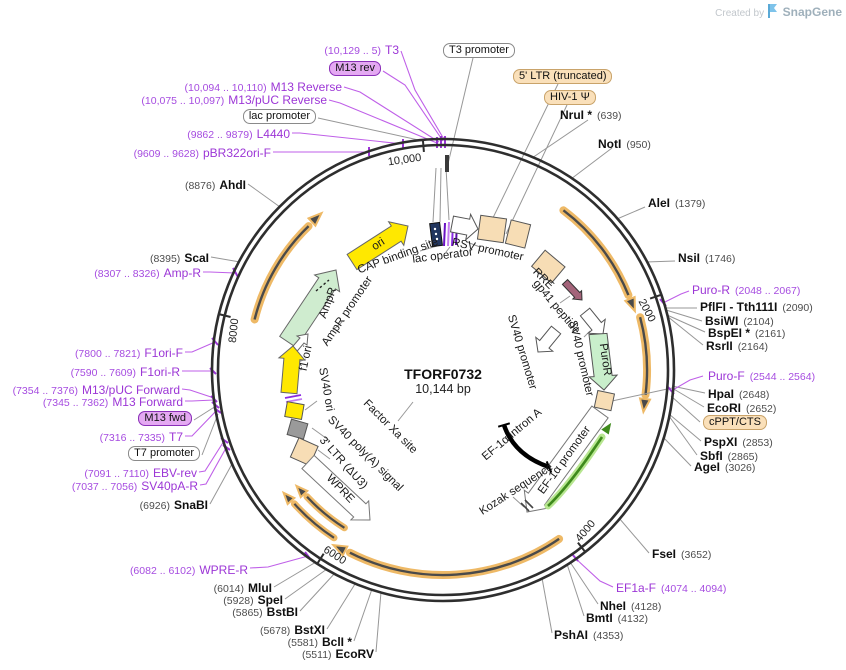 The width and height of the screenshot is (846, 670). I want to click on label-enzyme-pshai: PshAI (4353), so click(589, 635).